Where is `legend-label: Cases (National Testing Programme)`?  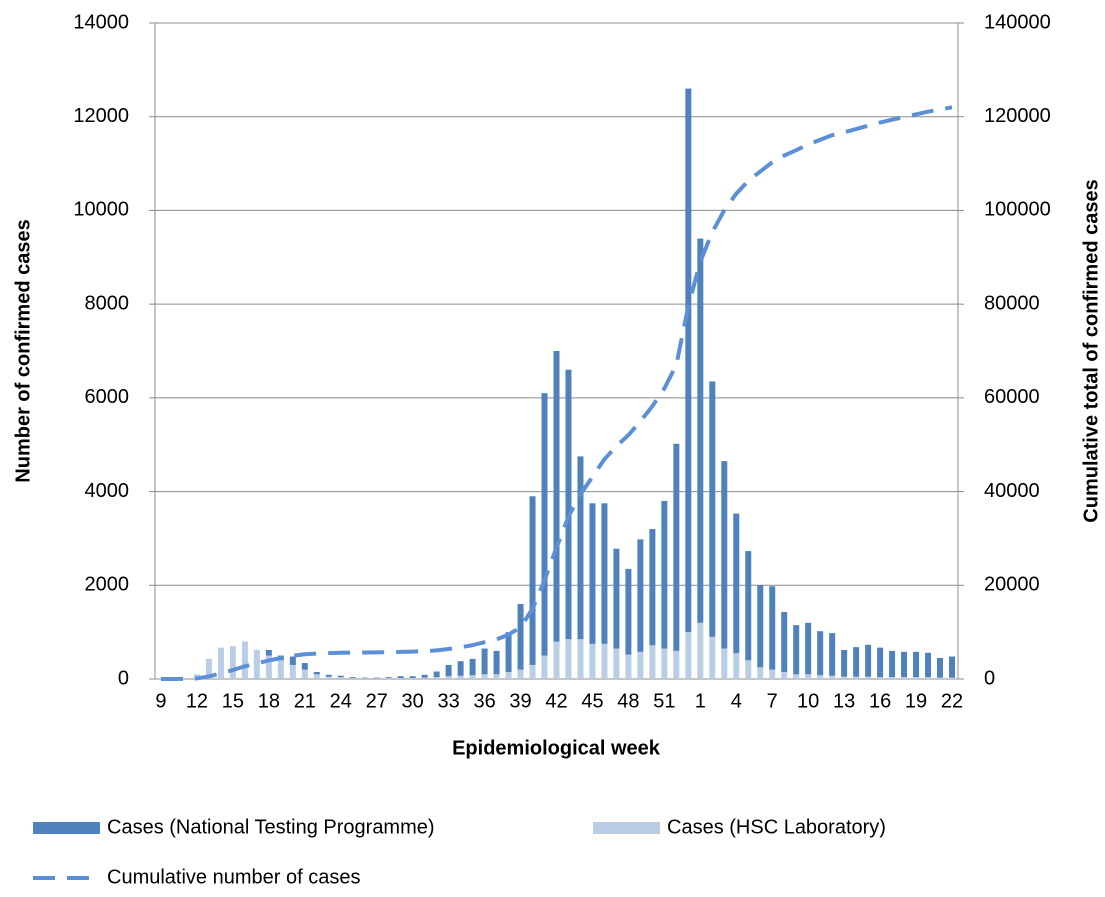 legend-label: Cases (National Testing Programme) is located at coordinates (271, 827).